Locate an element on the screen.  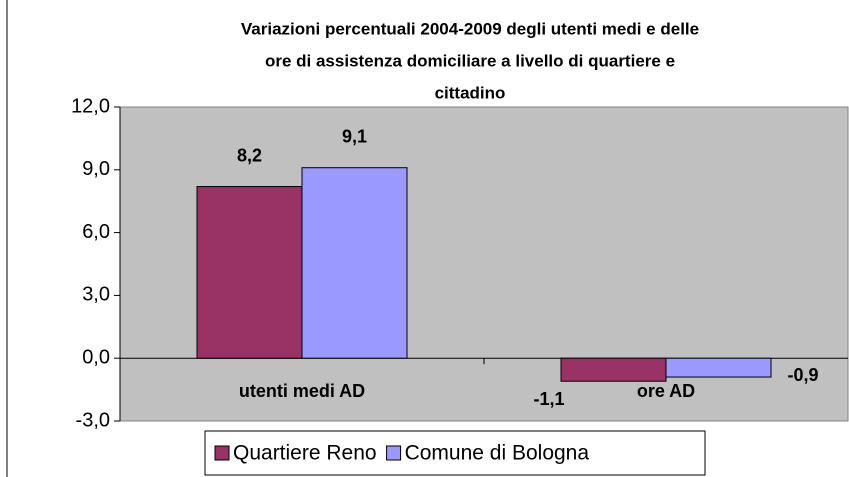
x-tick-label: utenti medi AD is located at coordinates (302, 391).